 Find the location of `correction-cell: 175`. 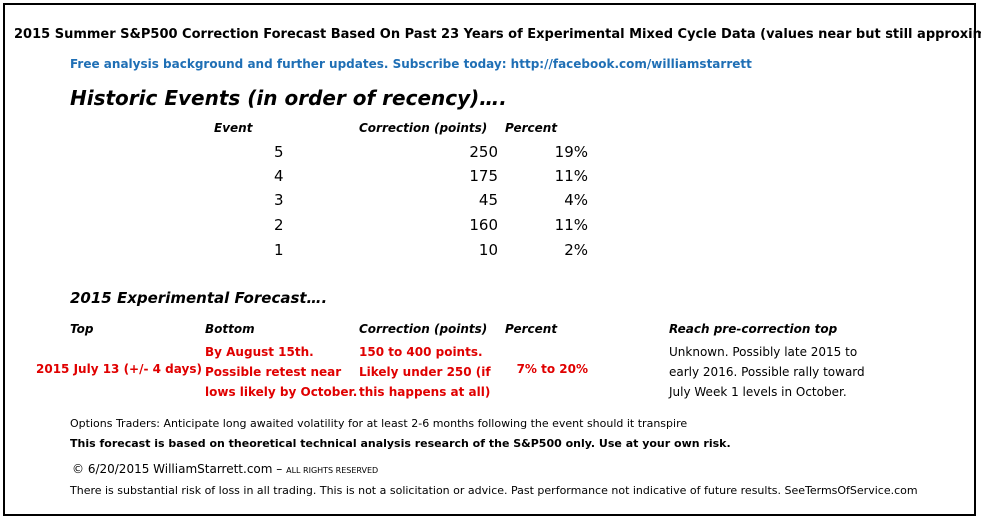

correction-cell: 175 is located at coordinates (483, 176).